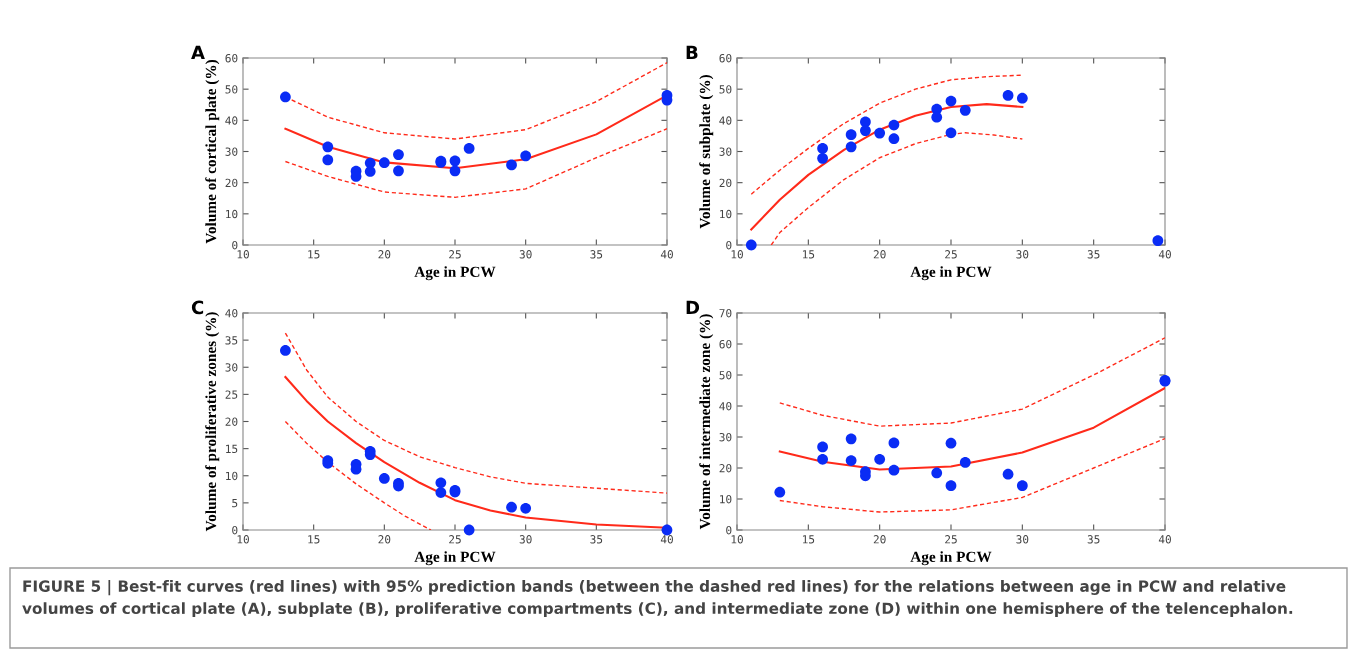  I want to click on y-axis-title: Volume of subplate (%), so click(706, 151).